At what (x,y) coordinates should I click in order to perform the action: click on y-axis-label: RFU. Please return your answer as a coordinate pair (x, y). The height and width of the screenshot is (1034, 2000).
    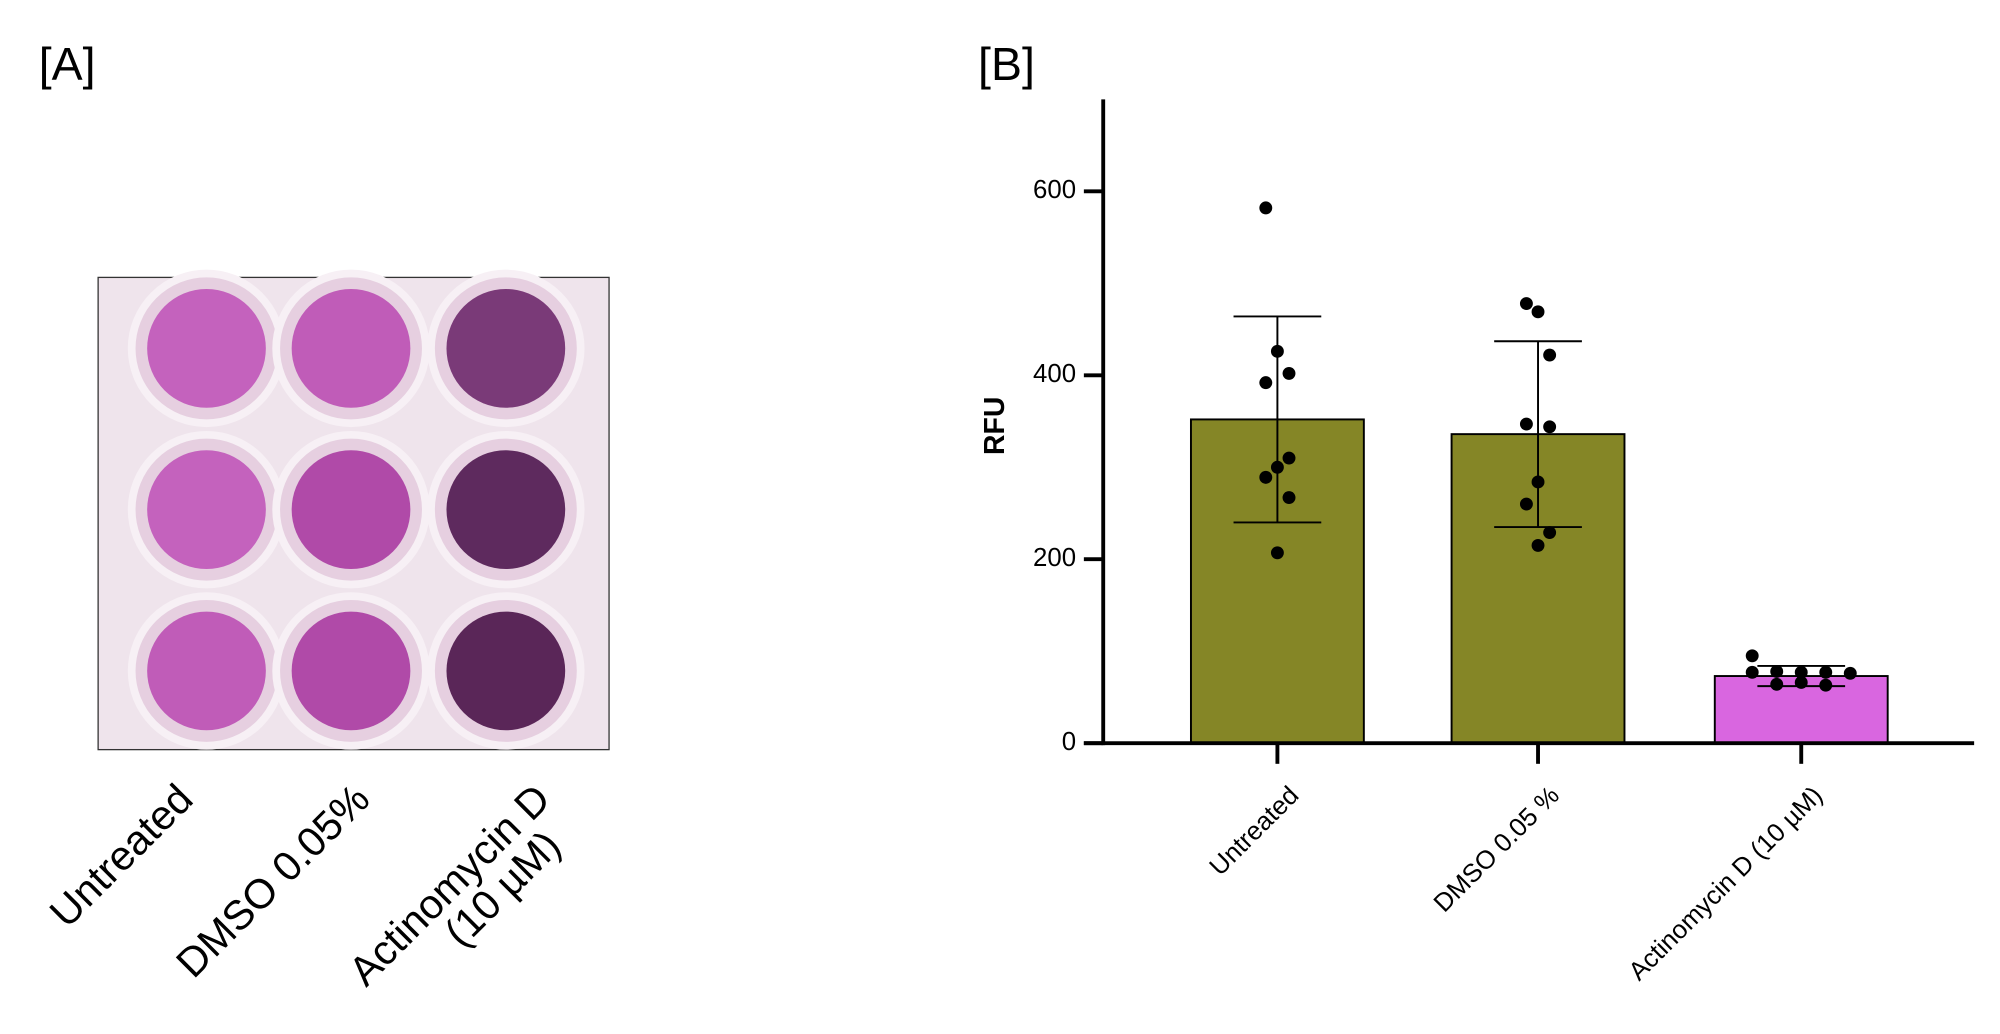
    Looking at the image, I should click on (995, 426).